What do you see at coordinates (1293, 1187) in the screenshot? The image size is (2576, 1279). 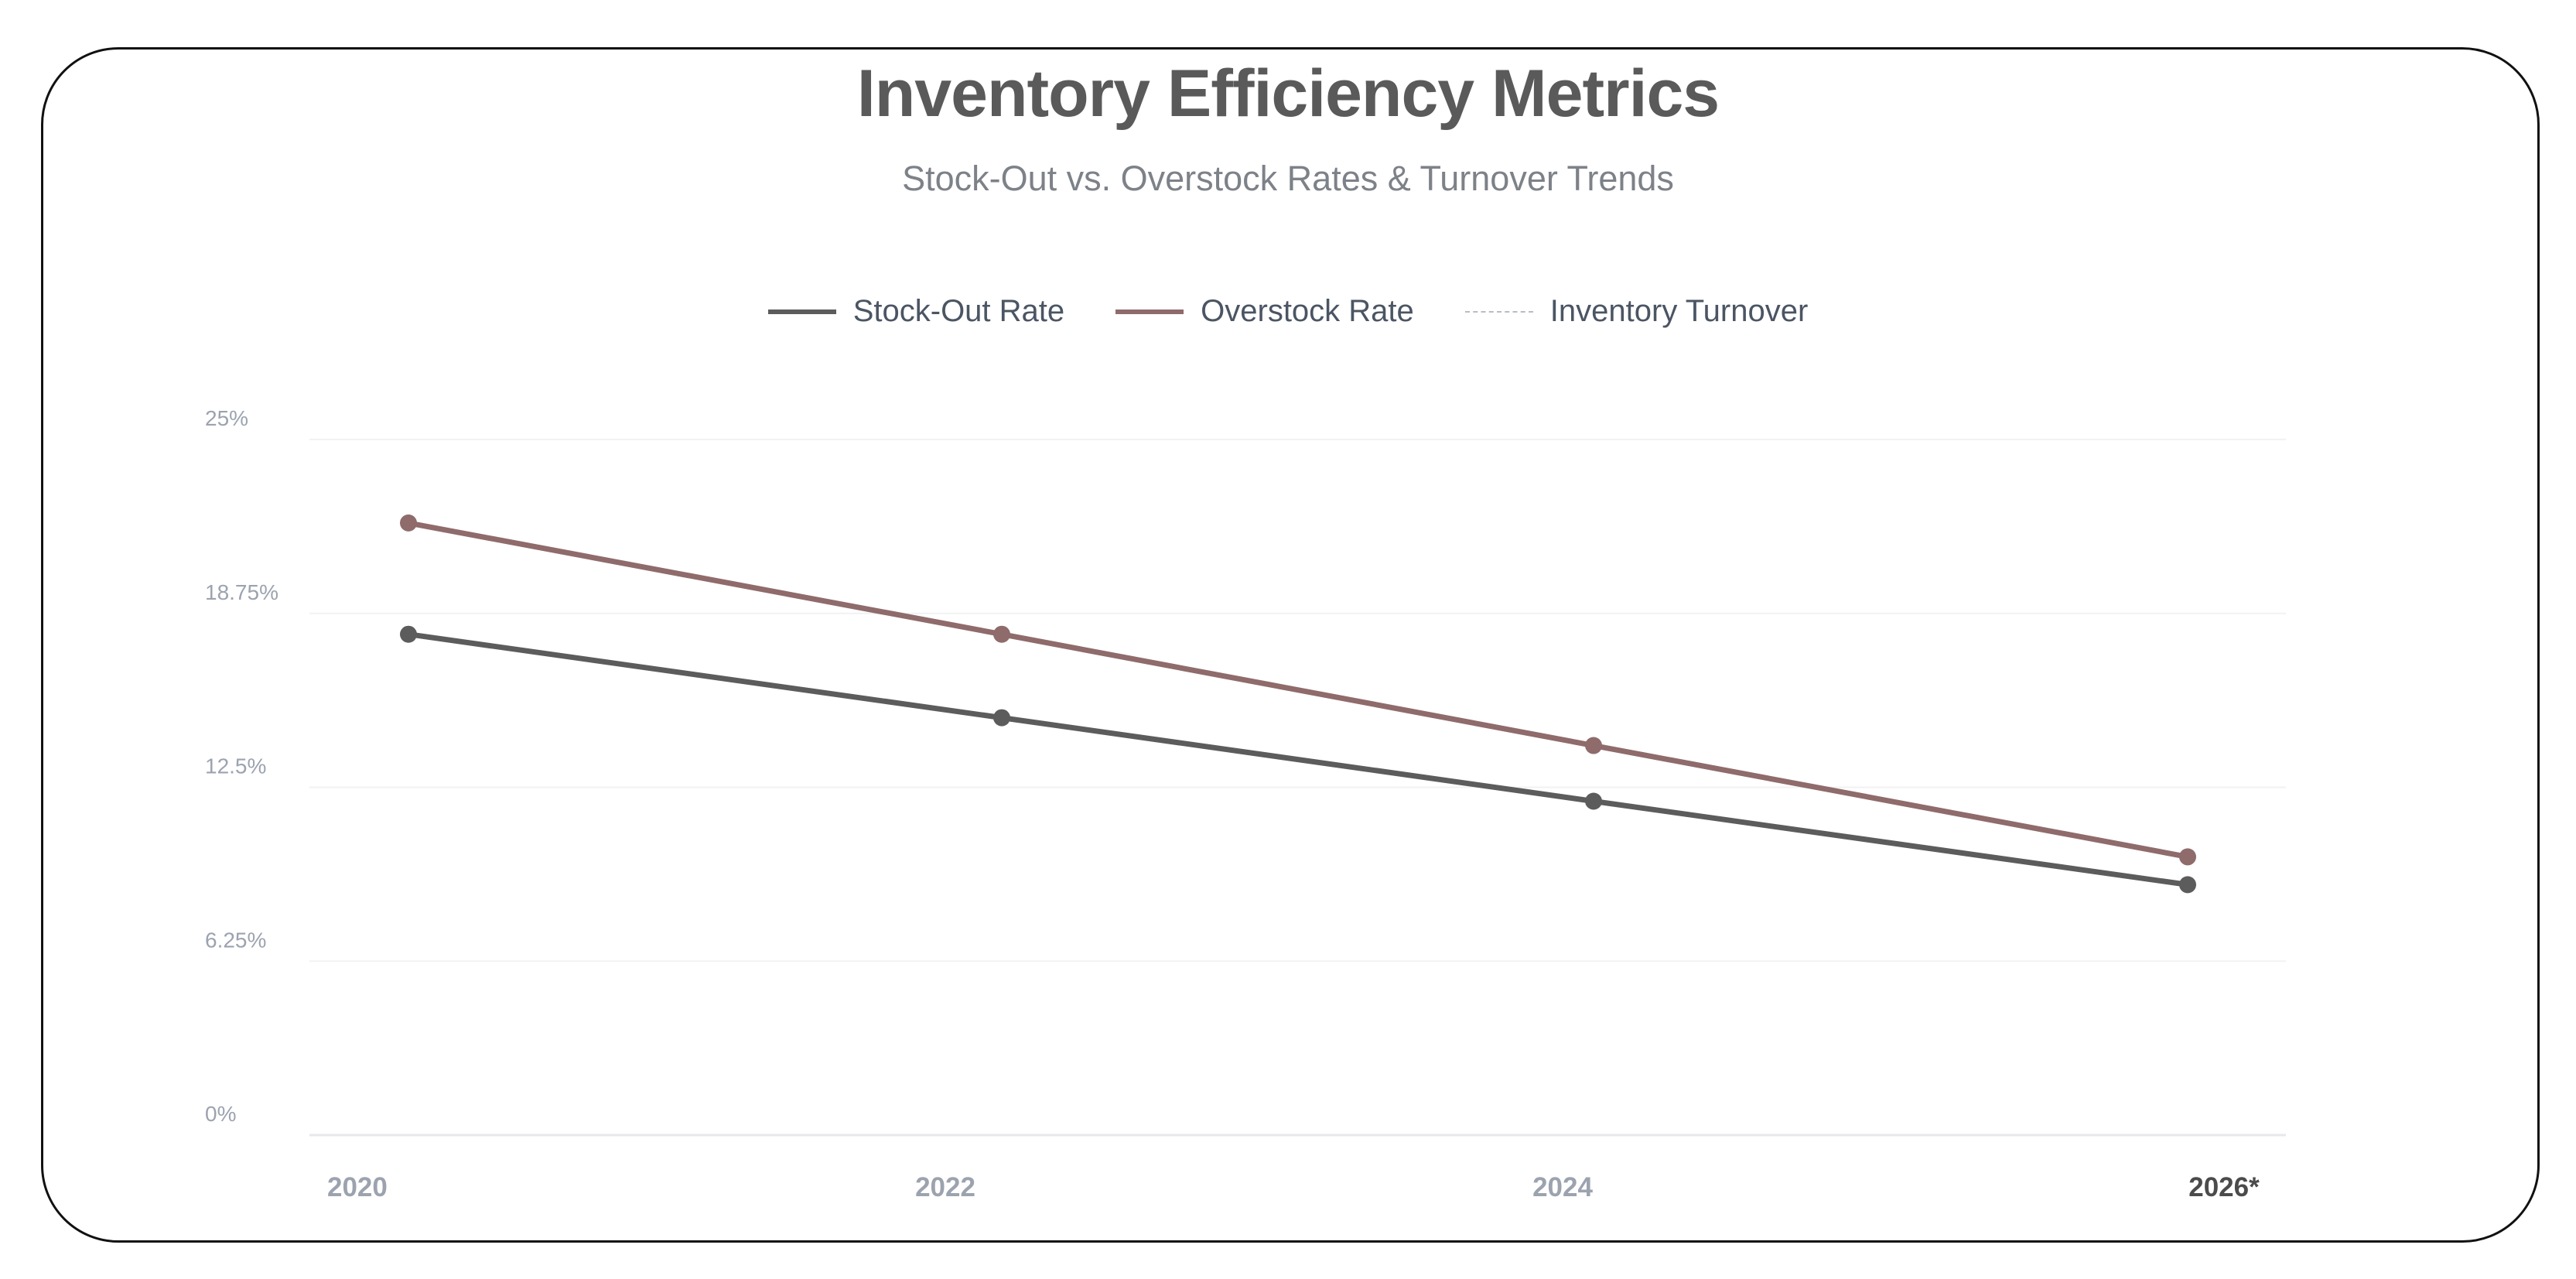 I see `x-axis: 2020 2022 2024 2026*` at bounding box center [1293, 1187].